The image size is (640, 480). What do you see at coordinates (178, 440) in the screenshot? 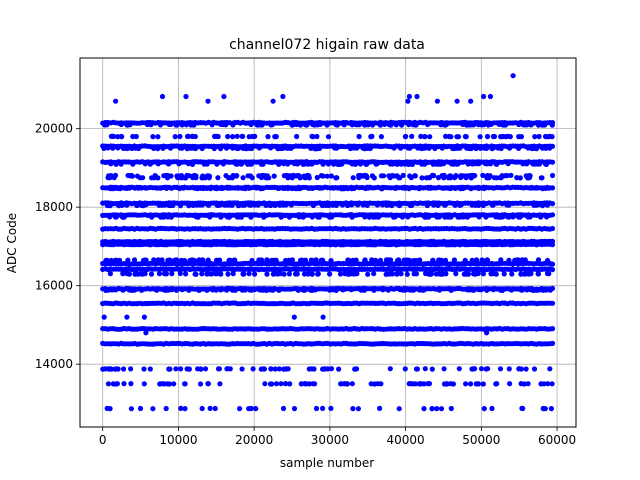
I see `x-tick-label: 10000` at bounding box center [178, 440].